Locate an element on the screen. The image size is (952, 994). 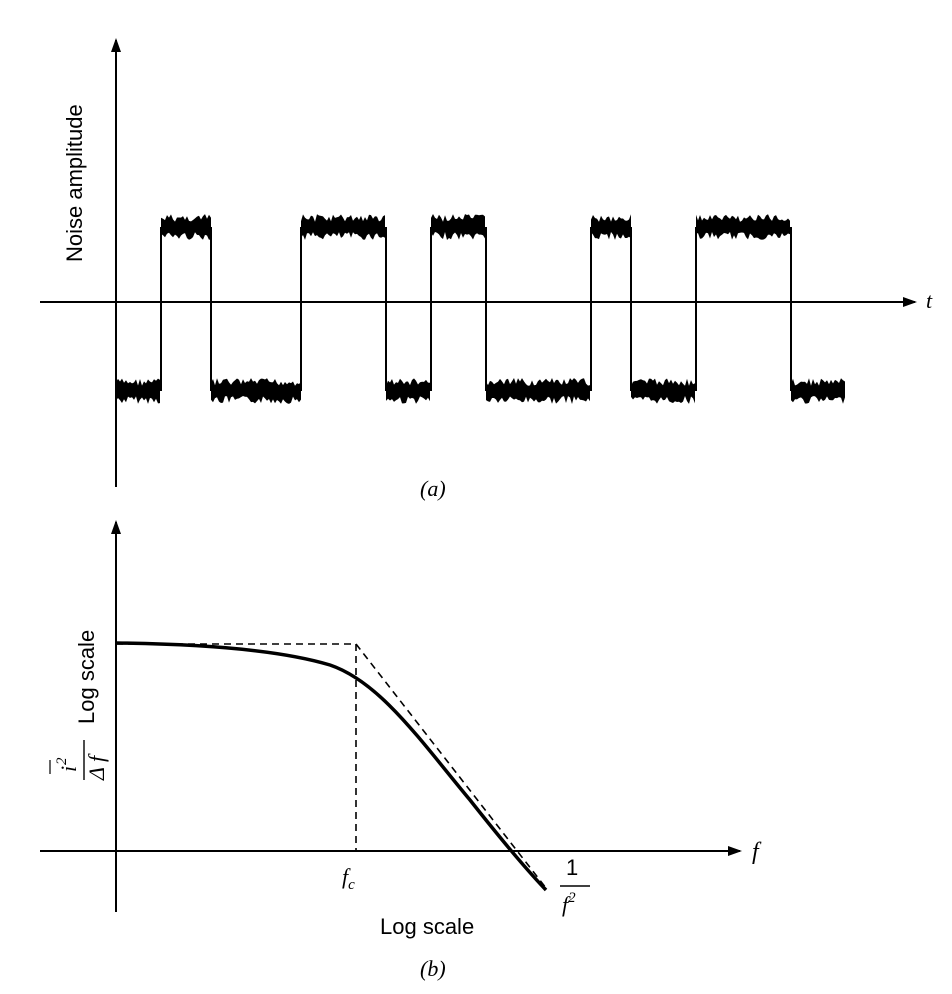
panel-b-x-label: f is located at coordinates (757, 852).